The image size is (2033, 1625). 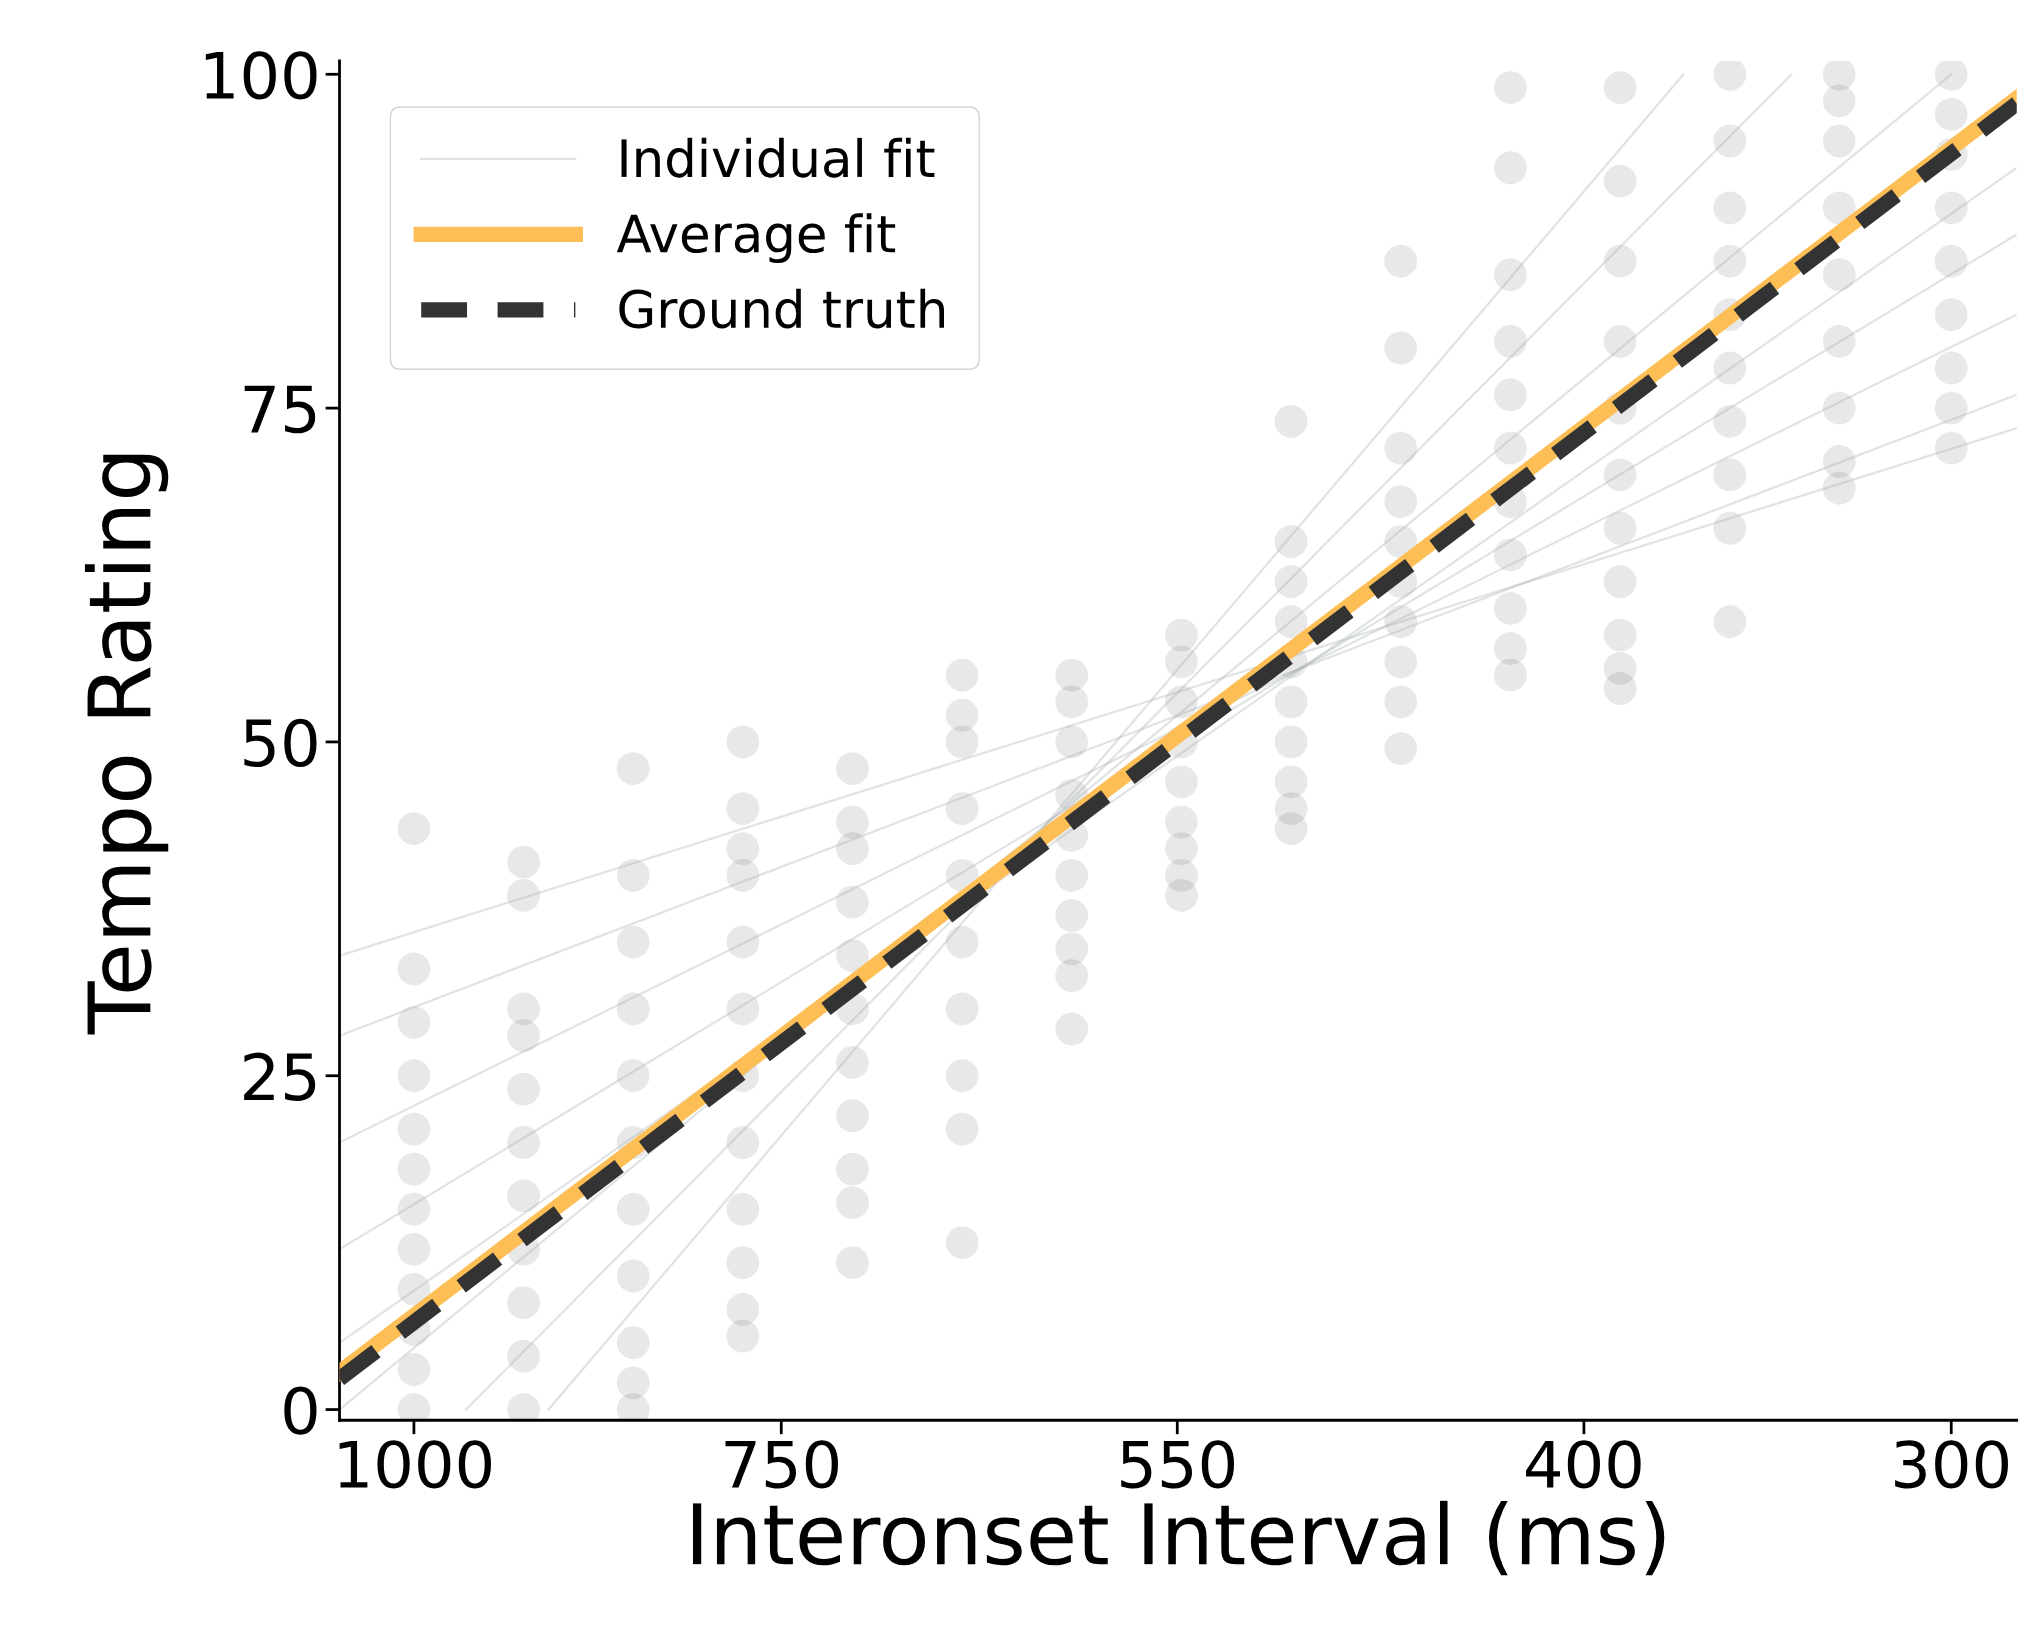 I want to click on y-axis-title: Tempo Rating, so click(x=126, y=744).